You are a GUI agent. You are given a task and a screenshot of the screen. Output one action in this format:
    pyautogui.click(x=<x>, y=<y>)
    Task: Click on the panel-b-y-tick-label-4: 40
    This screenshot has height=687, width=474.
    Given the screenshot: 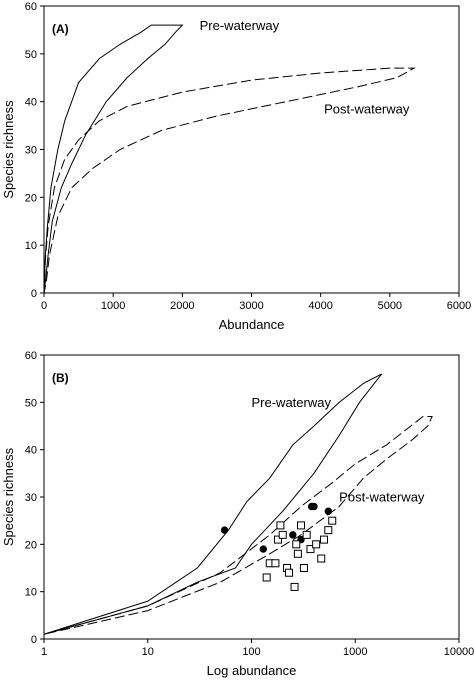 What is the action you would take?
    pyautogui.click(x=31, y=451)
    